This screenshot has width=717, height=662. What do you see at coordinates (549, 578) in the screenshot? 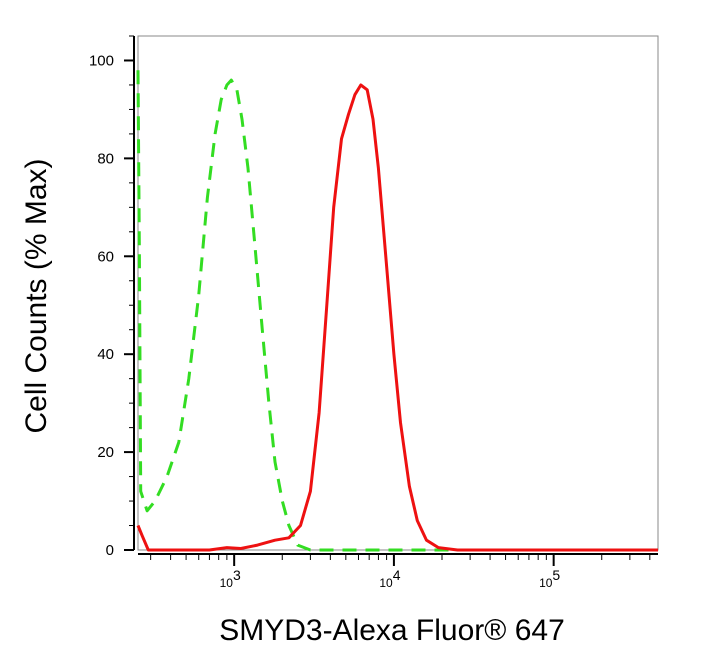
I see `x-tick-label: 10⁵` at bounding box center [549, 578].